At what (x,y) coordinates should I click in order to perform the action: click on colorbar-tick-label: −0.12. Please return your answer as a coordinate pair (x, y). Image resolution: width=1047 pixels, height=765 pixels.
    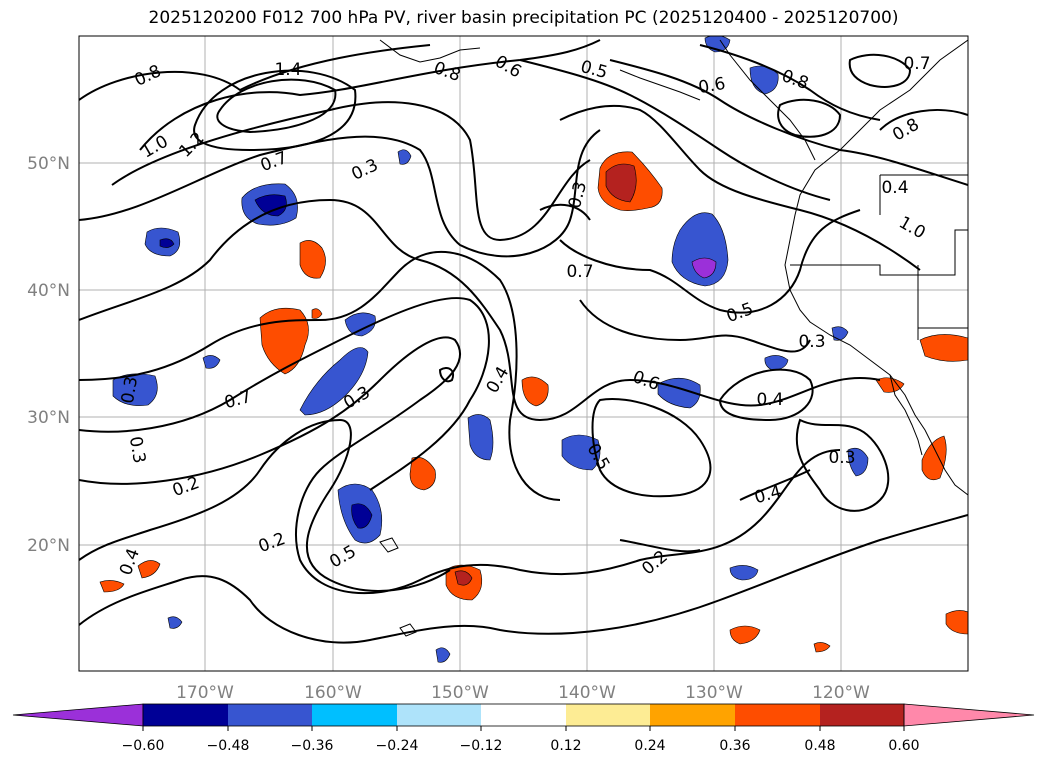
    Looking at the image, I should click on (481, 746).